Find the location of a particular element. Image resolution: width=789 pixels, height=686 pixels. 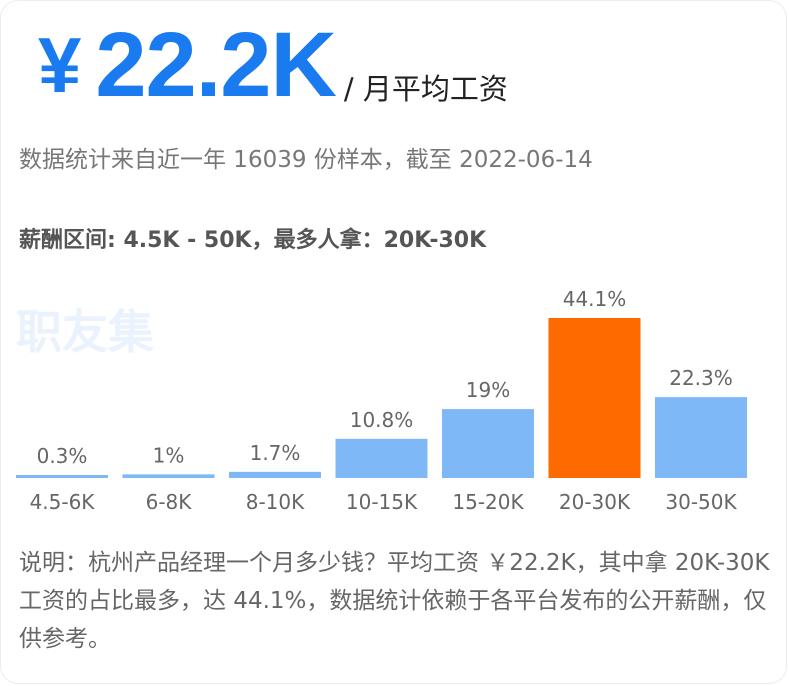

category-label-4.5-6K: 4.5-6K is located at coordinates (63, 502).